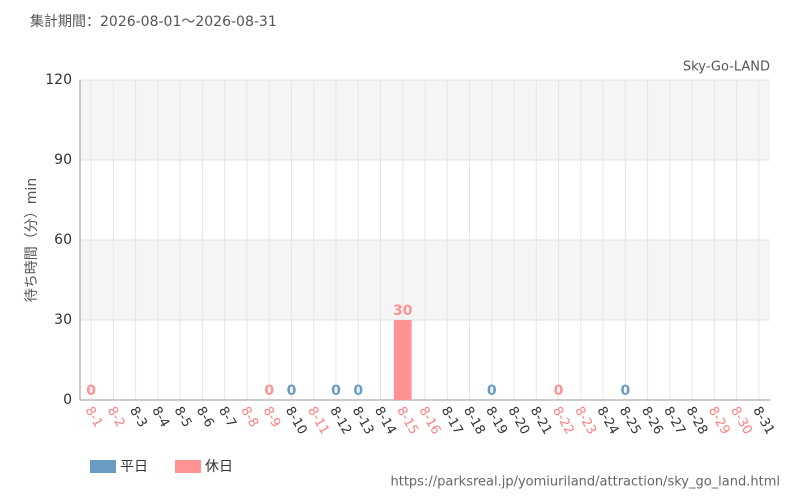 This screenshot has height=500, width=800. What do you see at coordinates (563, 420) in the screenshot?
I see `x-tick-label: 8-22` at bounding box center [563, 420].